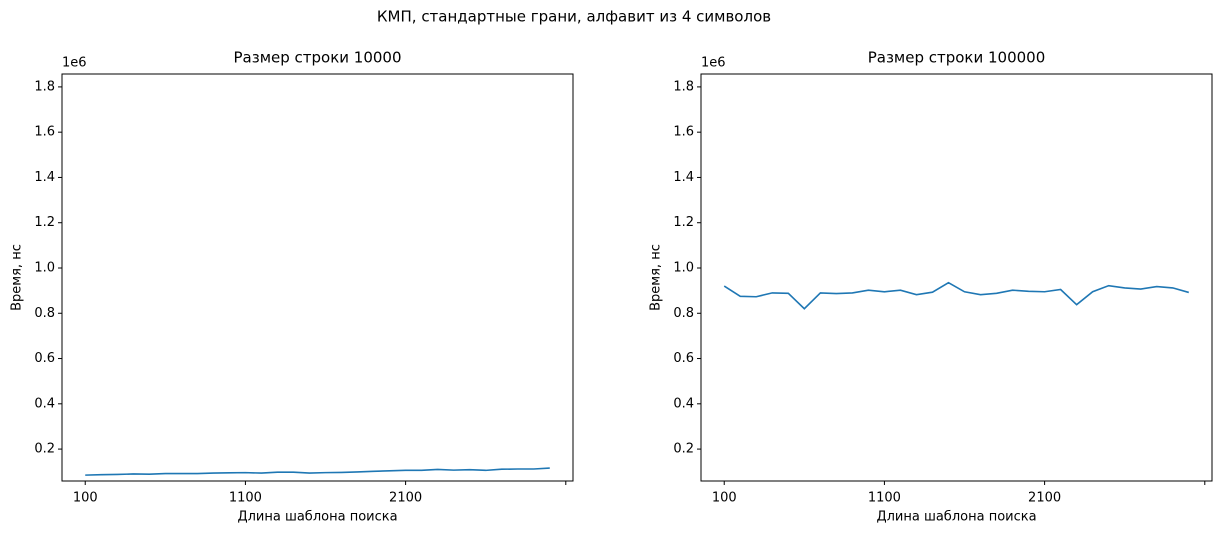 The image size is (1223, 533). What do you see at coordinates (957, 58) in the screenshot?
I see `subplot-title: Размер строки 100000` at bounding box center [957, 58].